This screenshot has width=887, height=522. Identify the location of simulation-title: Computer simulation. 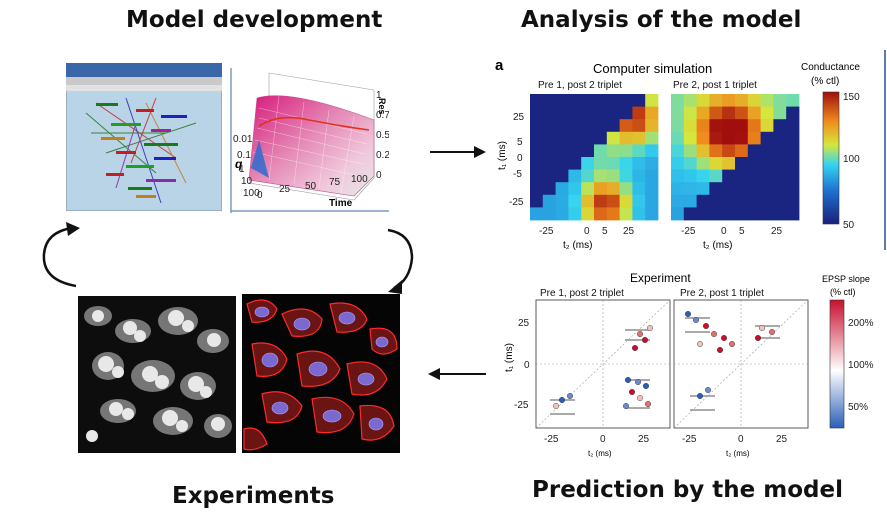
(652, 68).